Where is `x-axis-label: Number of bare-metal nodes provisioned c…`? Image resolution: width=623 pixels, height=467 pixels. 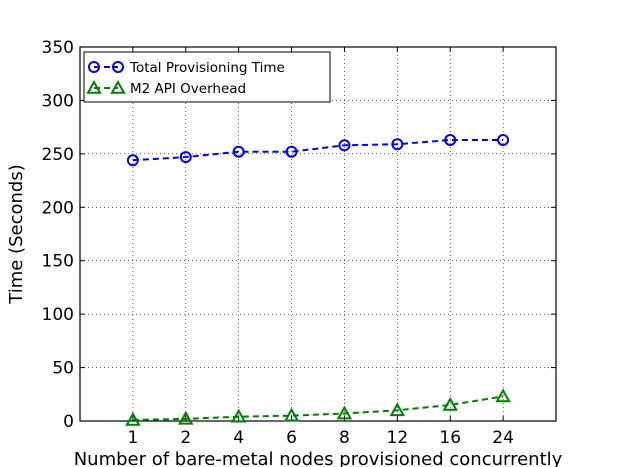 x-axis-label: Number of bare-metal nodes provisioned c… is located at coordinates (318, 458).